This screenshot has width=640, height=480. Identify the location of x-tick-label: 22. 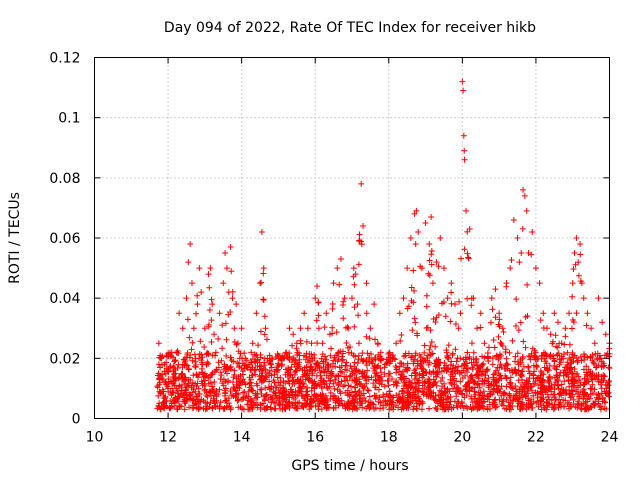
(536, 438).